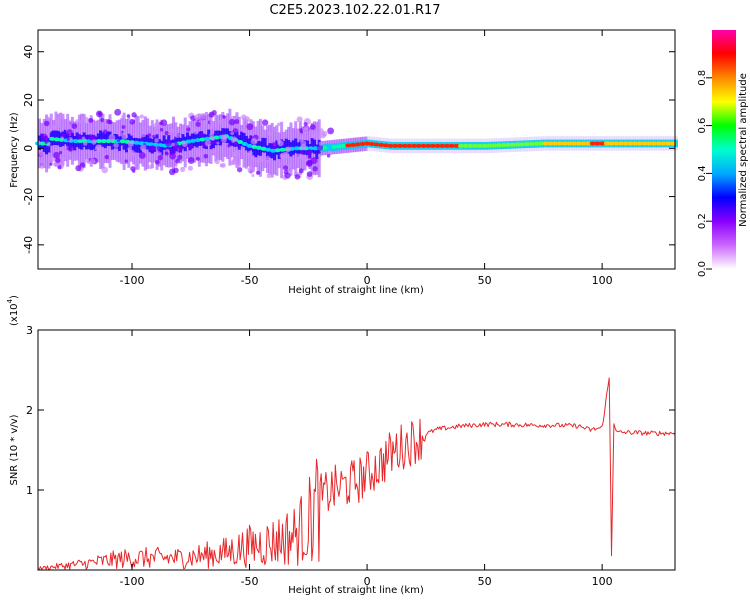  I want to click on snr-y-scale-label: (x104), so click(13, 310).